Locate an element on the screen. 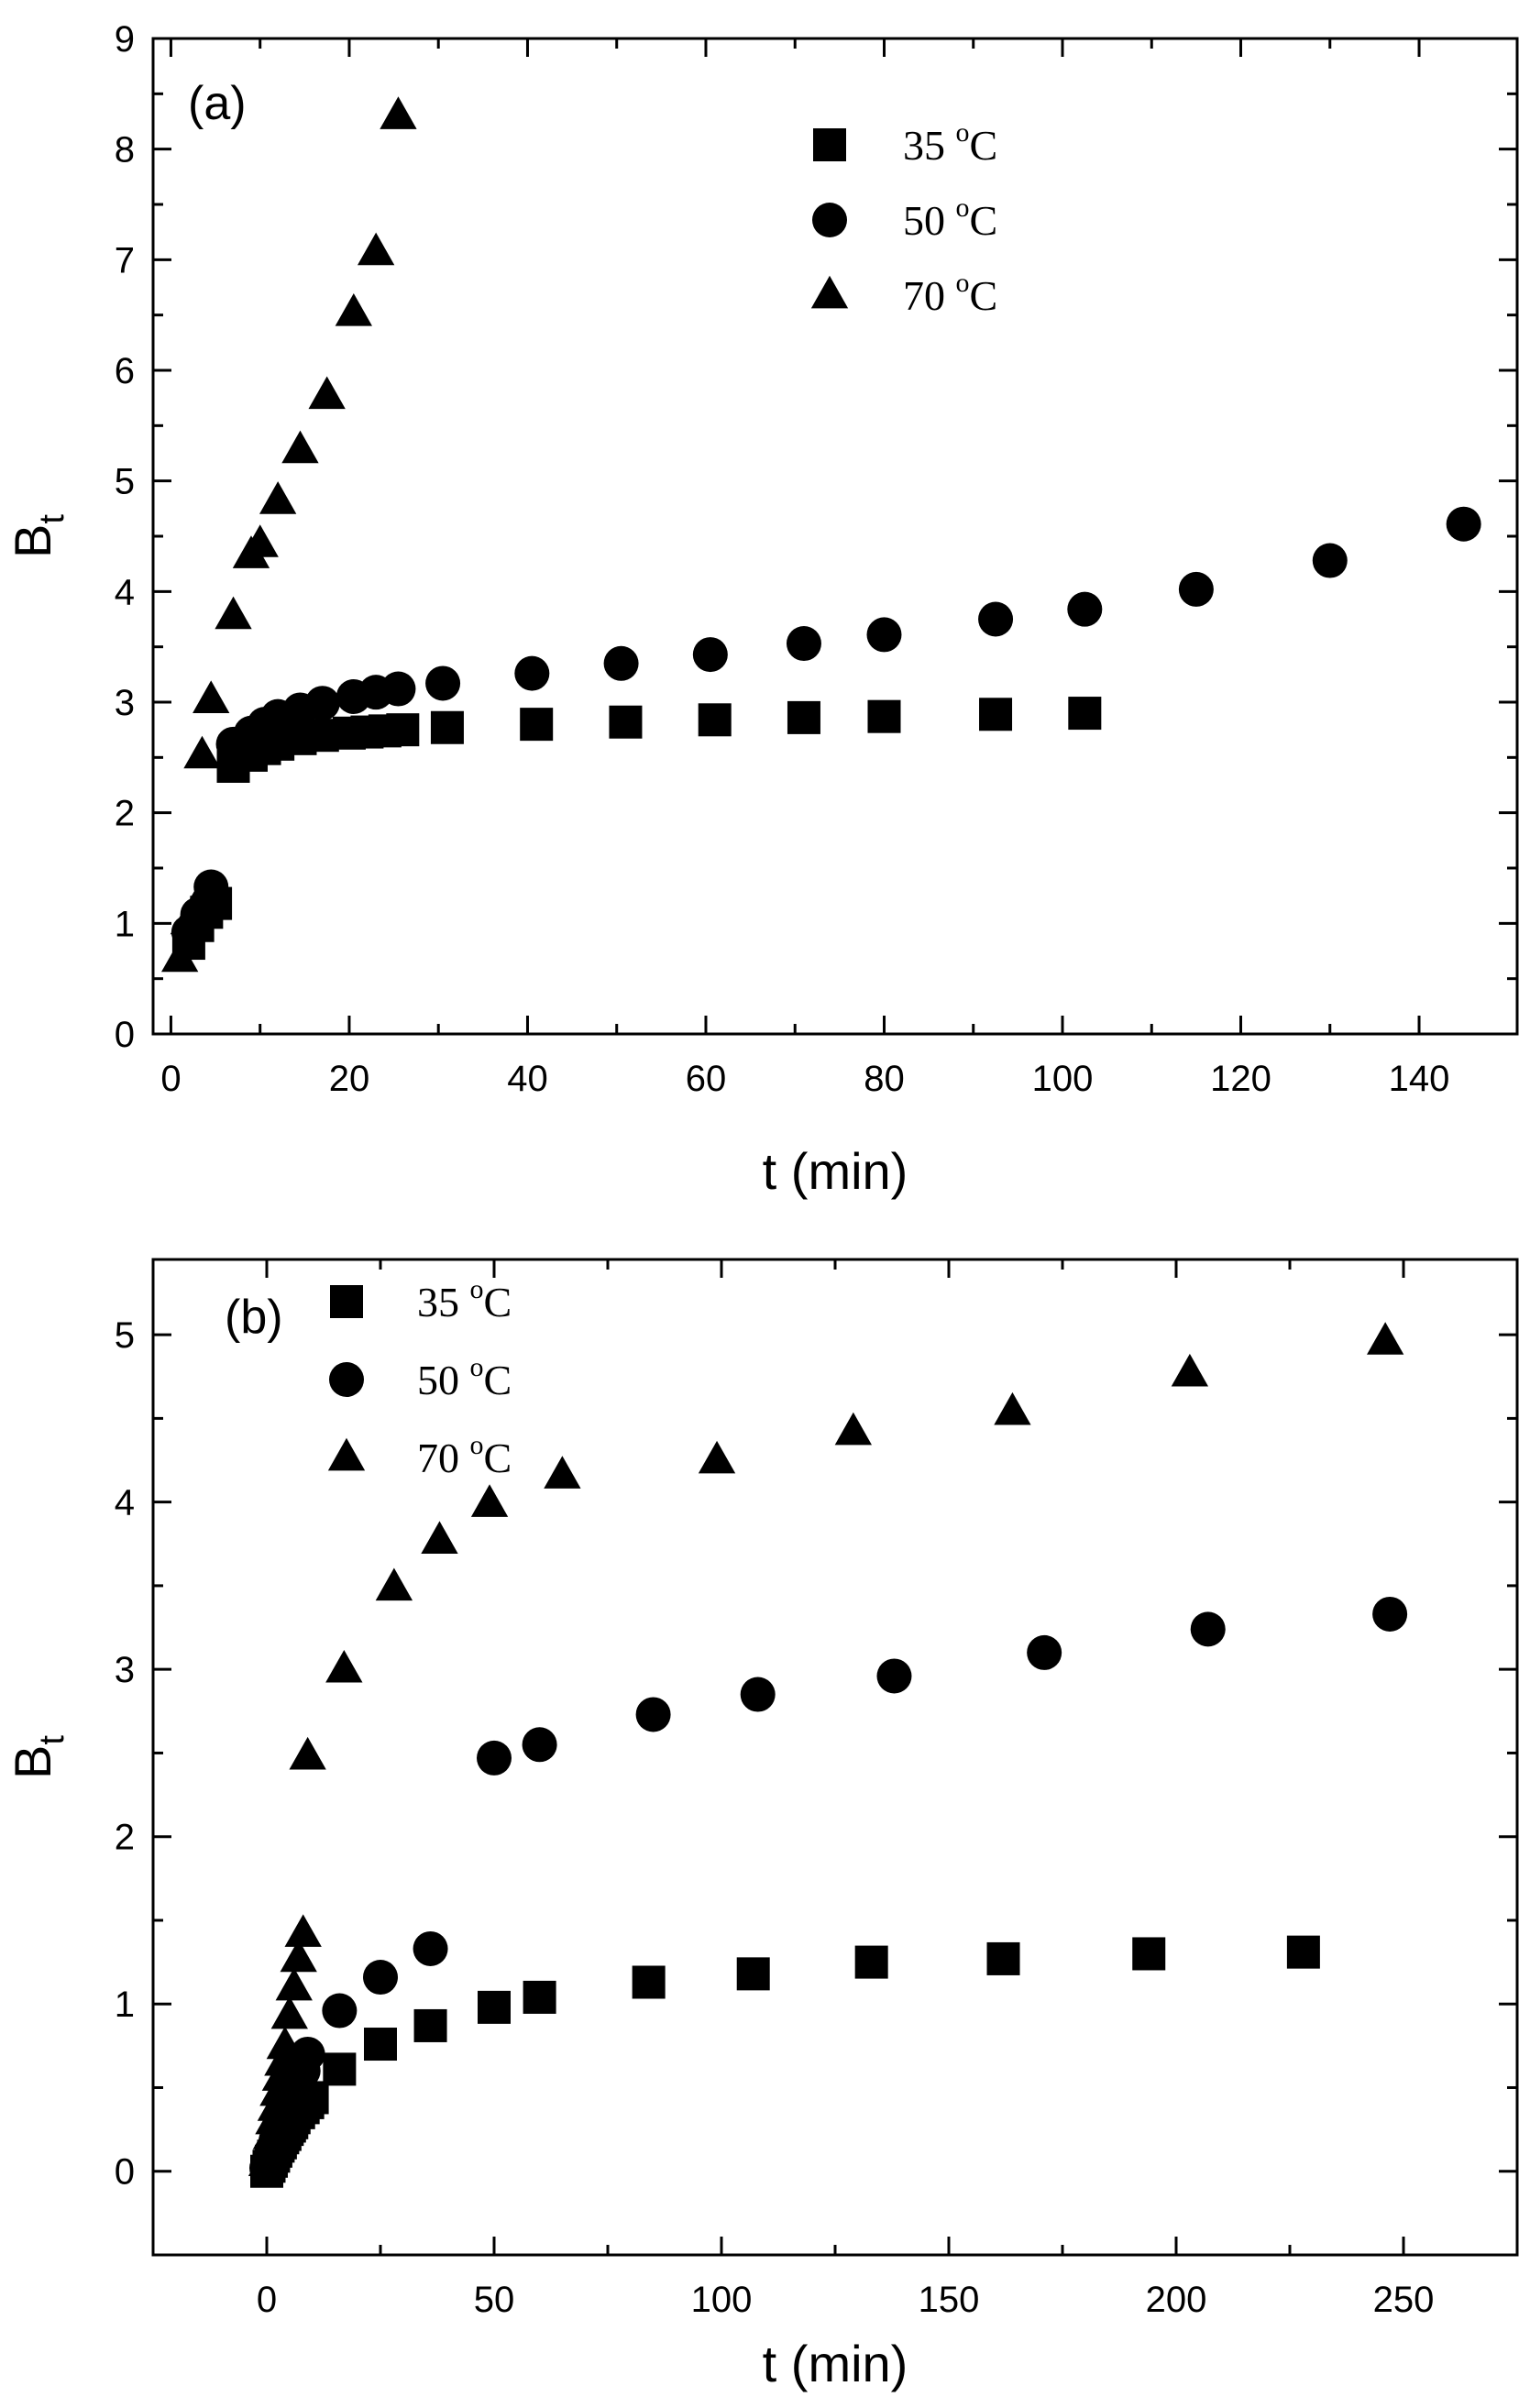  x-tick-label: 80 is located at coordinates (885, 1079).